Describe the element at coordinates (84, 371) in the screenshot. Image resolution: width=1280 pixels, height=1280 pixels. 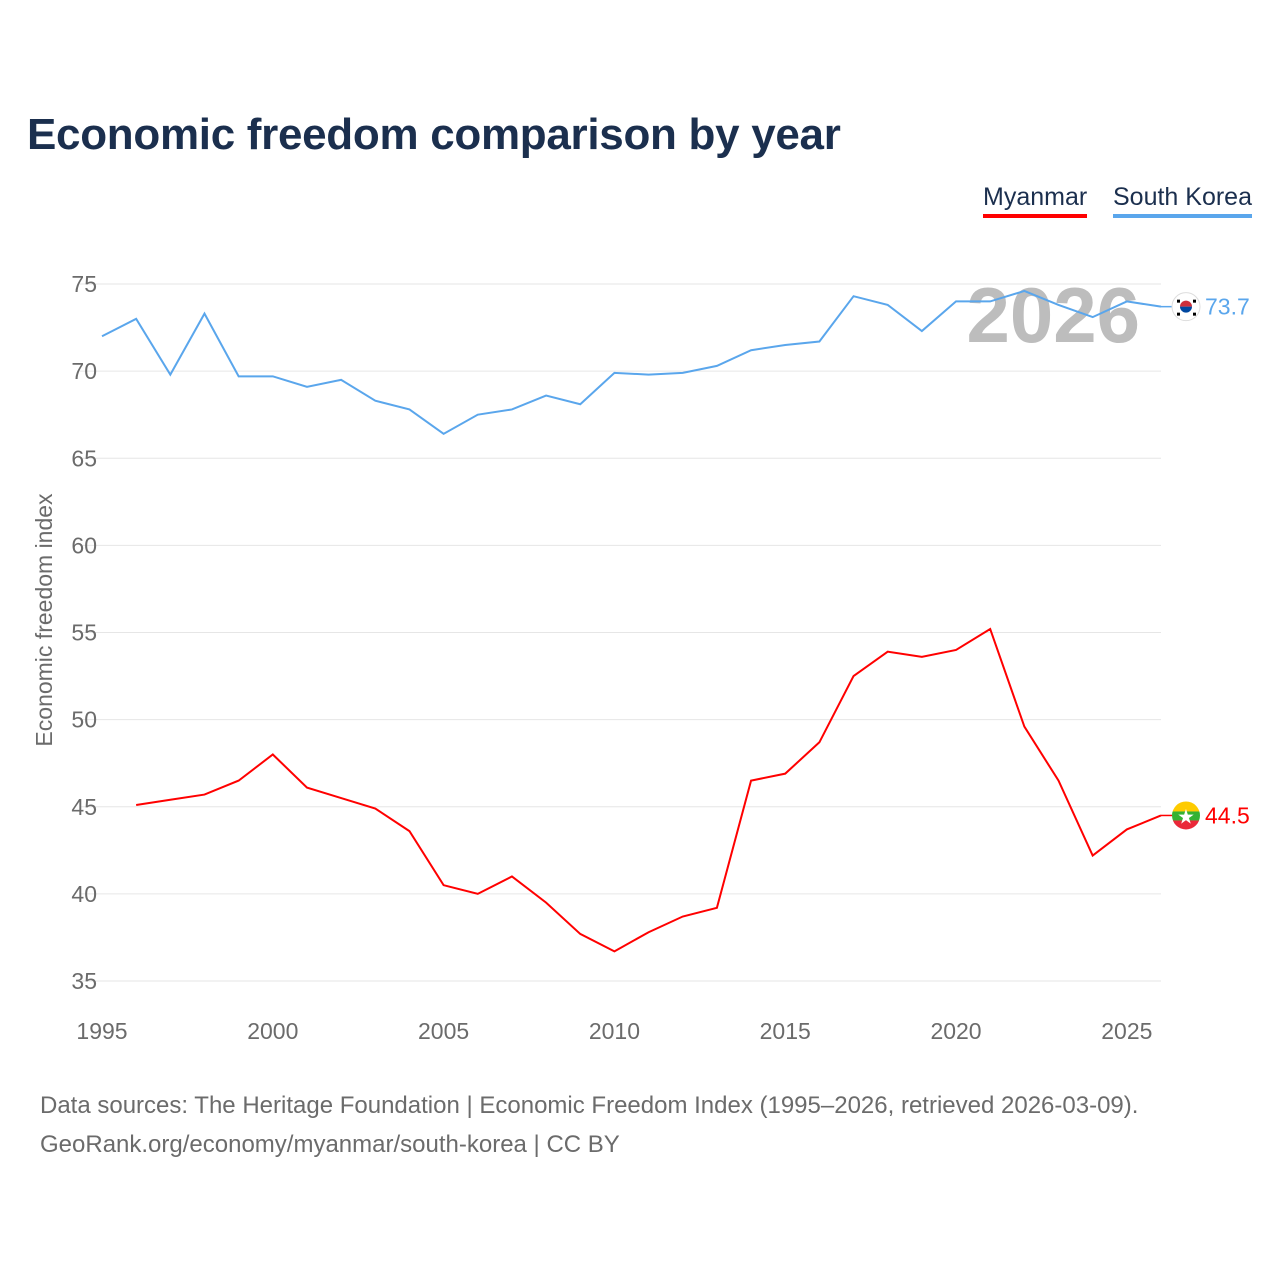
I see `y-tick-label: 70` at that location.